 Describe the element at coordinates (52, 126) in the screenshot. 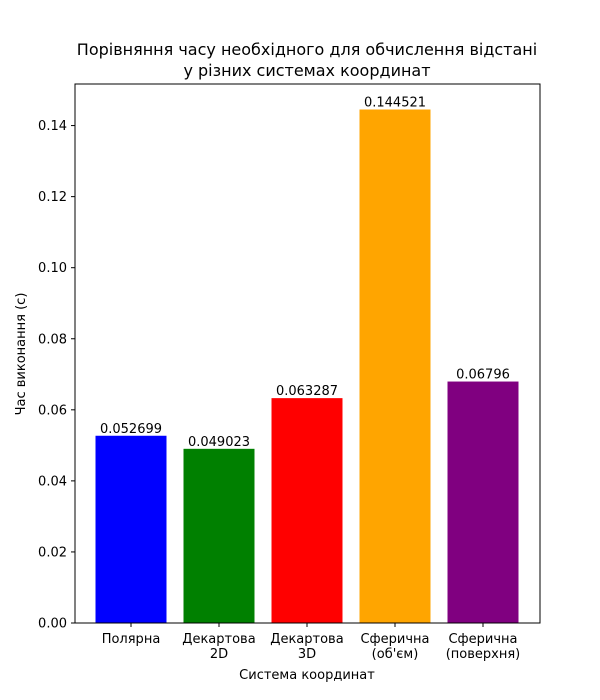

I see `y-tick-label: 0.14` at that location.